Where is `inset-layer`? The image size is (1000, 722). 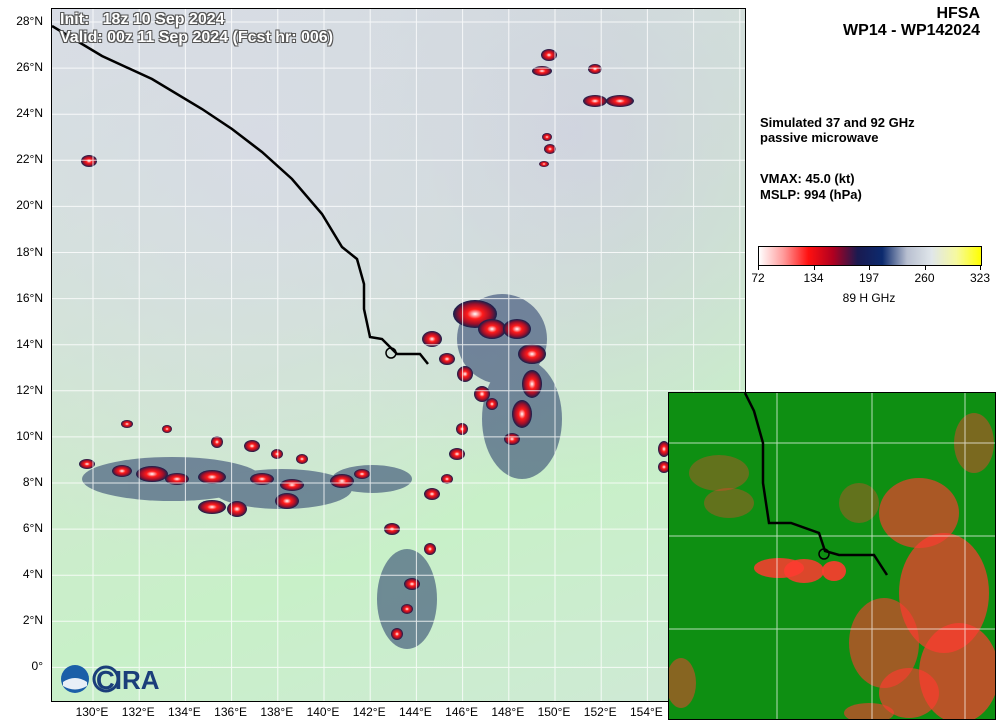 inset-layer is located at coordinates (832, 556).